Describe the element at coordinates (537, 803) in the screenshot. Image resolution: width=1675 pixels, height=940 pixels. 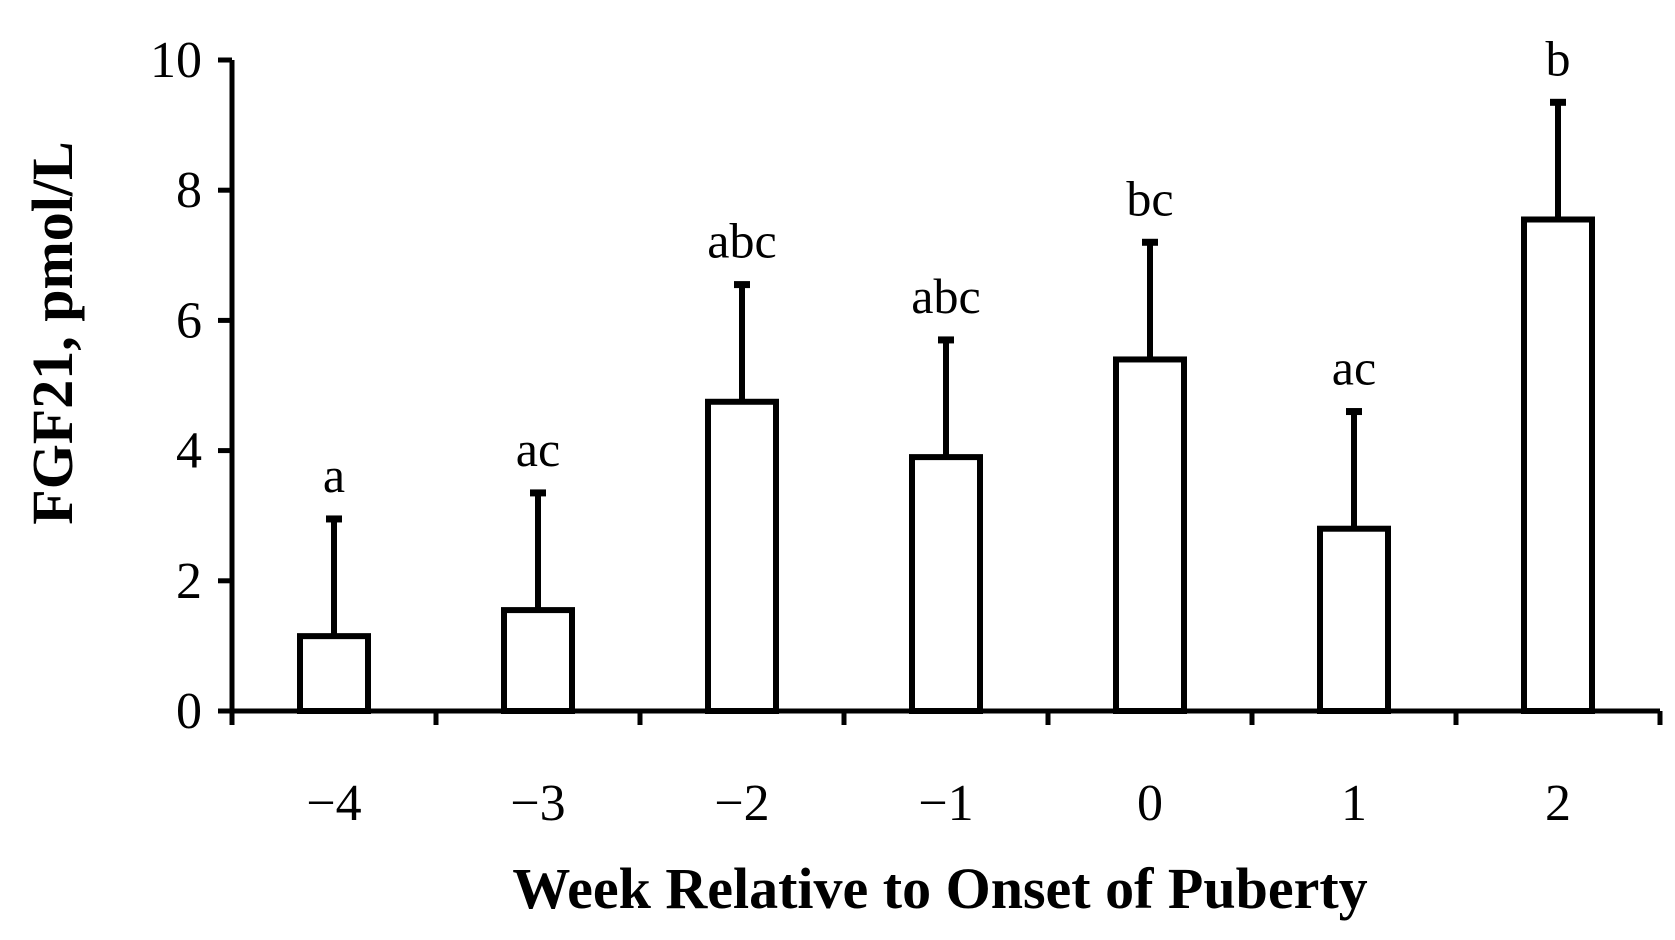
I see `x-tick-label: −3` at that location.